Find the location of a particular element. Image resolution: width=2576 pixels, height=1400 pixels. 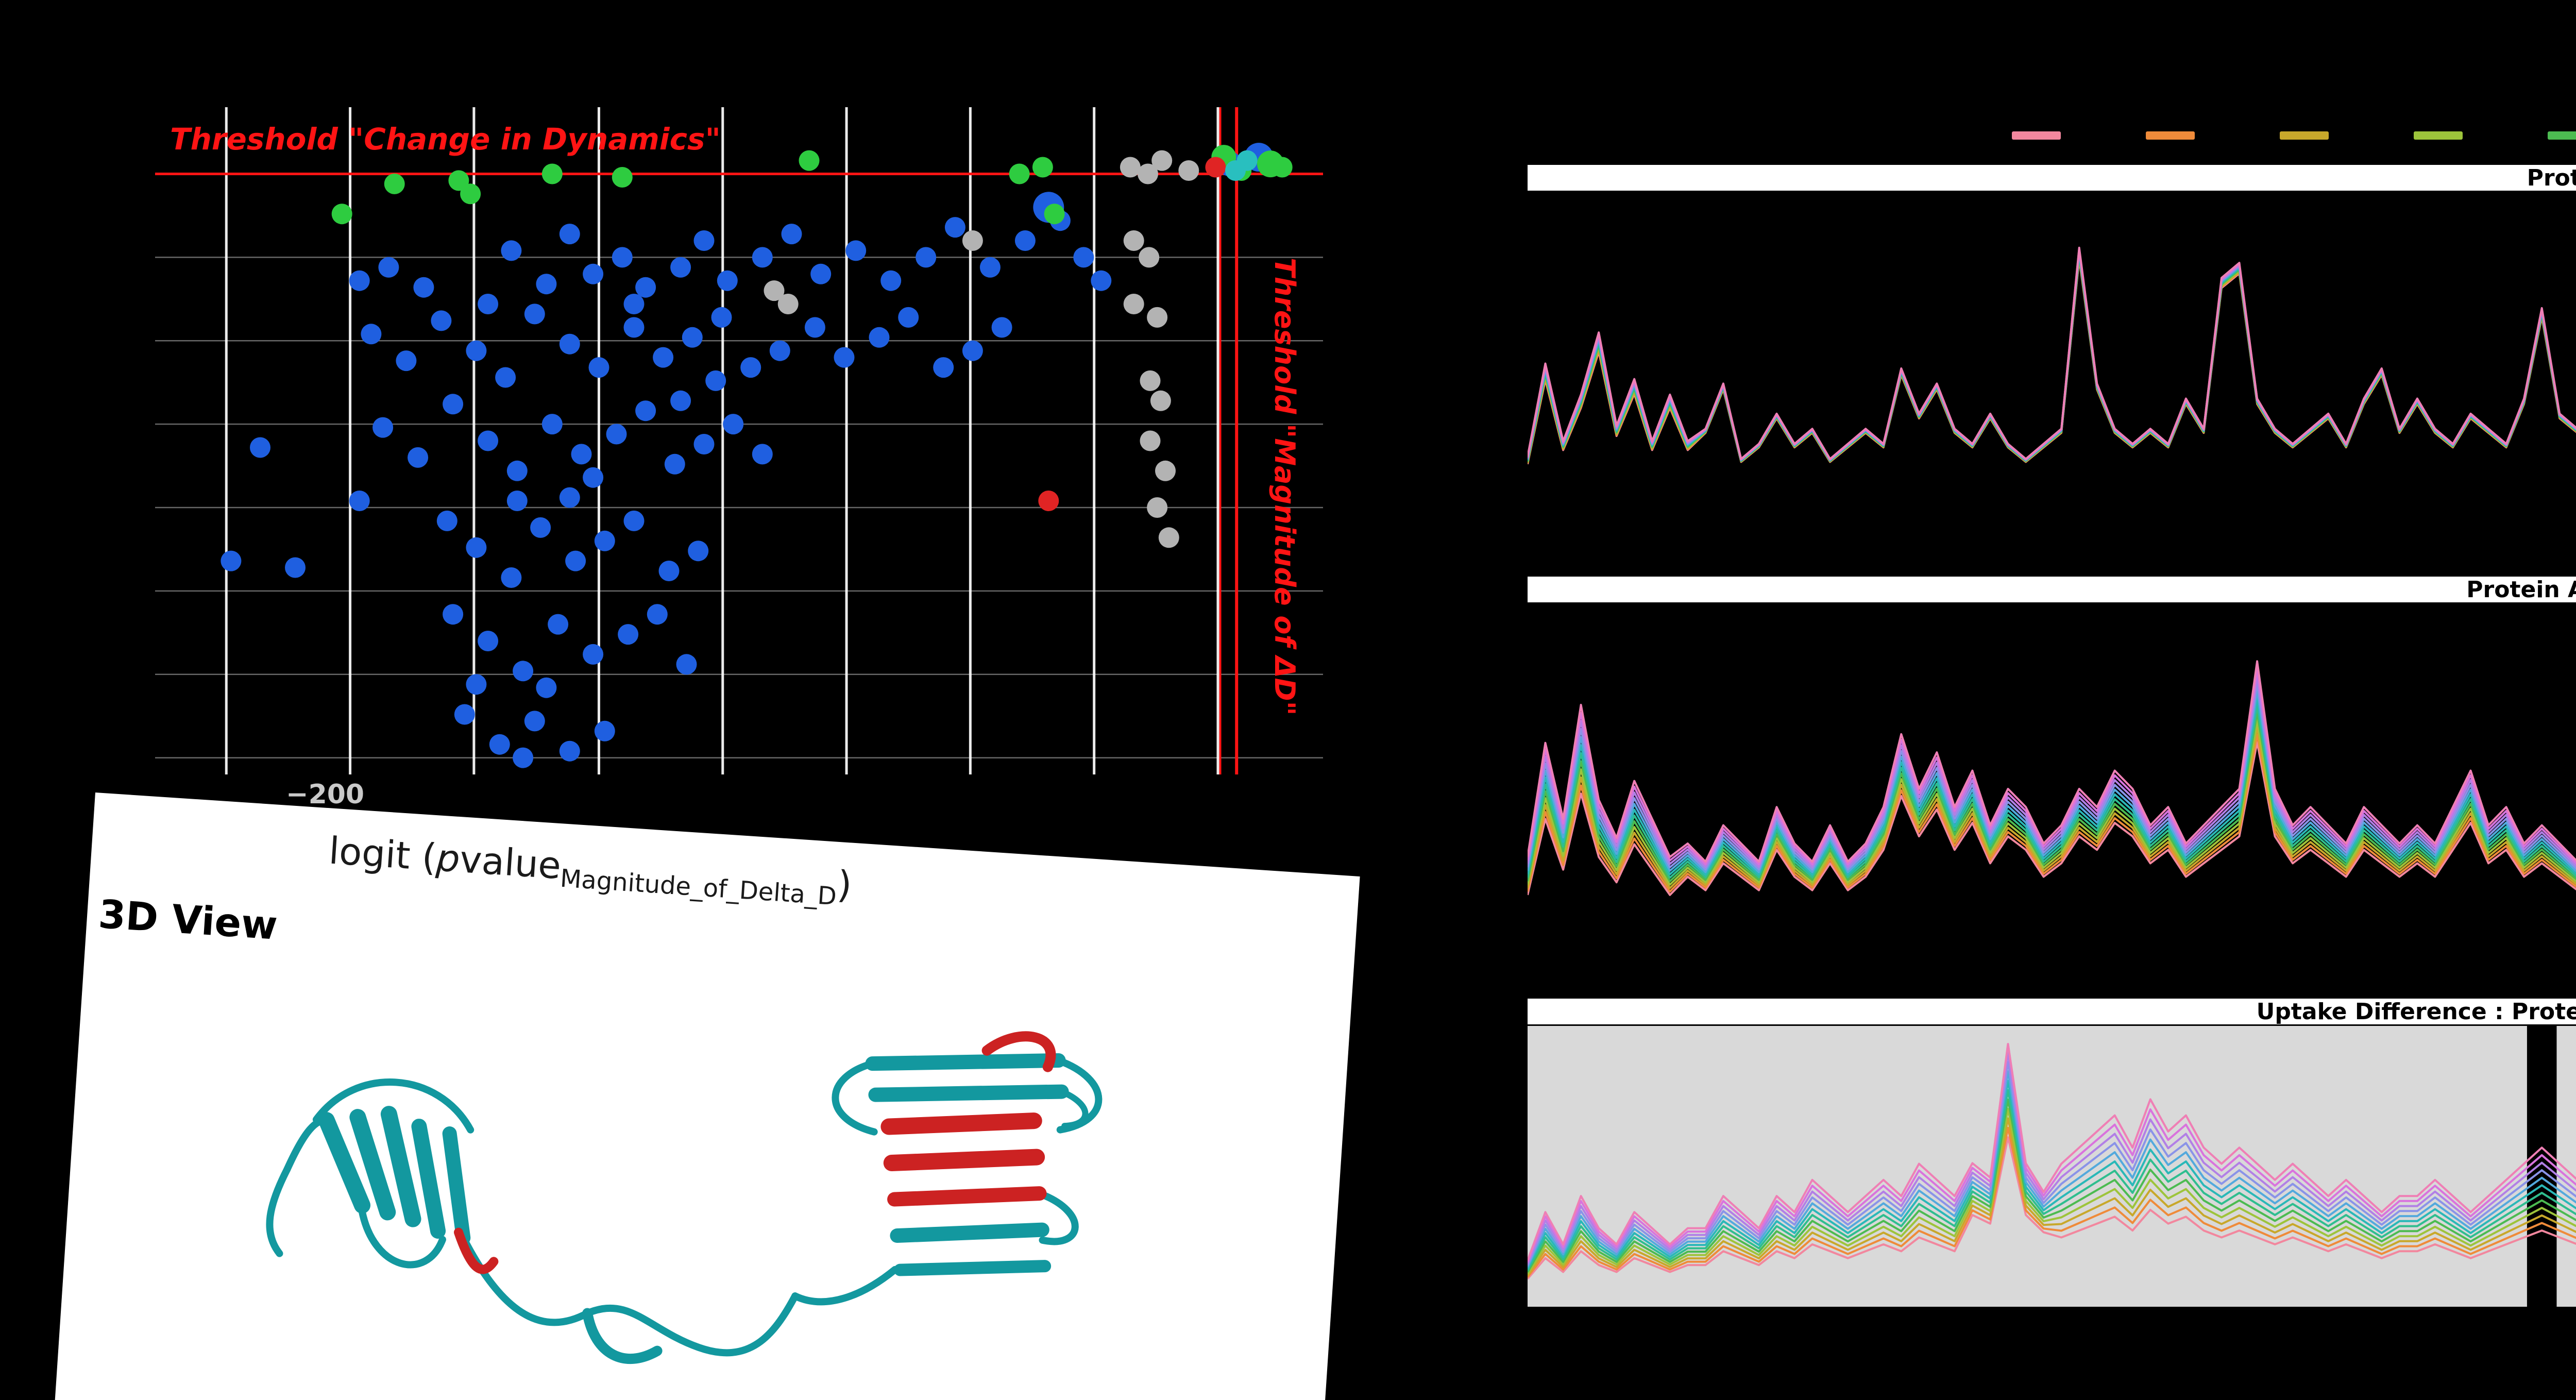

uptake-chart-protein-a-ligand is located at coordinates (2052, 797).